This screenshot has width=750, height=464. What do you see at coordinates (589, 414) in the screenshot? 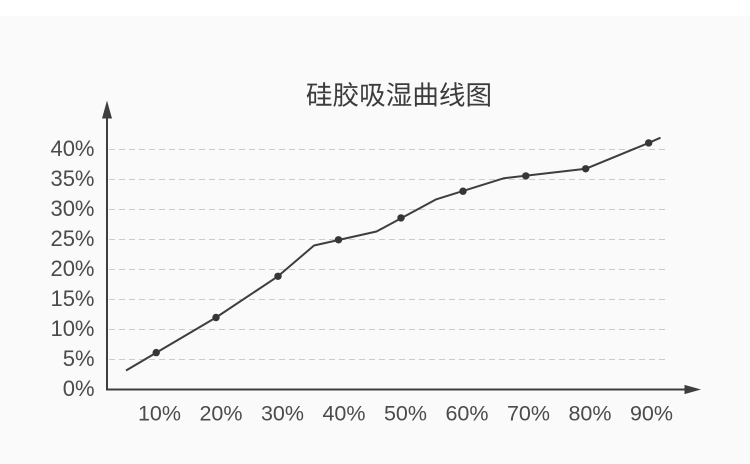
I see `svg-text: 80%` at bounding box center [589, 414].